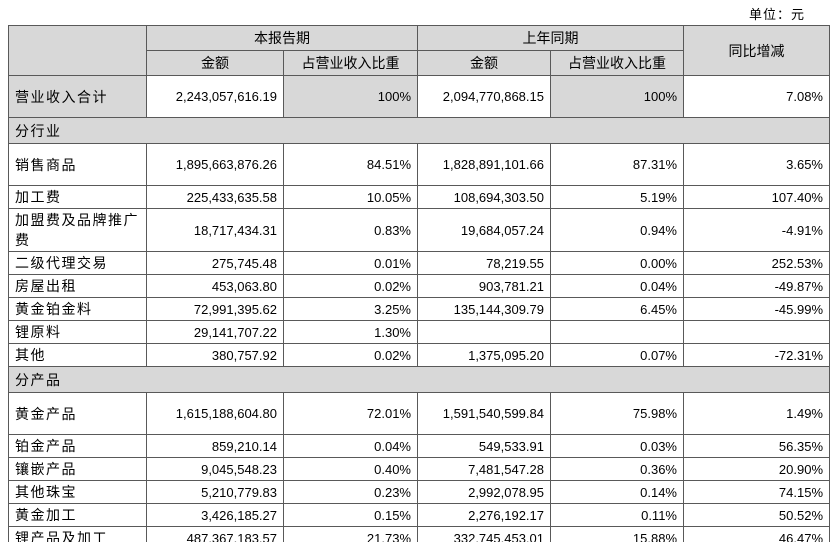 The image size is (833, 542). I want to click on prior-amount-cell: 2,276,192.17, so click(484, 515).